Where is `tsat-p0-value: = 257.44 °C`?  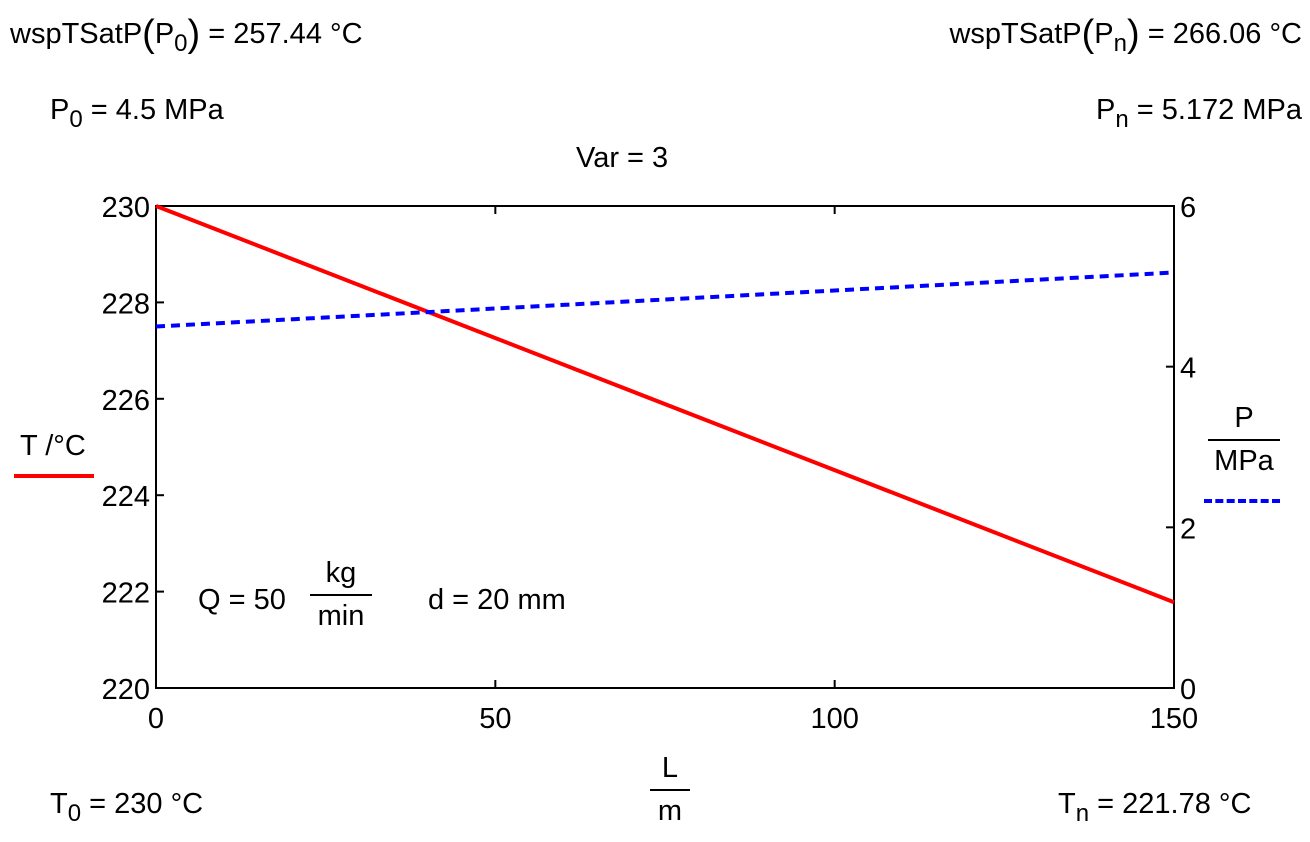
tsat-p0-value: = 257.44 °C is located at coordinates (285, 34).